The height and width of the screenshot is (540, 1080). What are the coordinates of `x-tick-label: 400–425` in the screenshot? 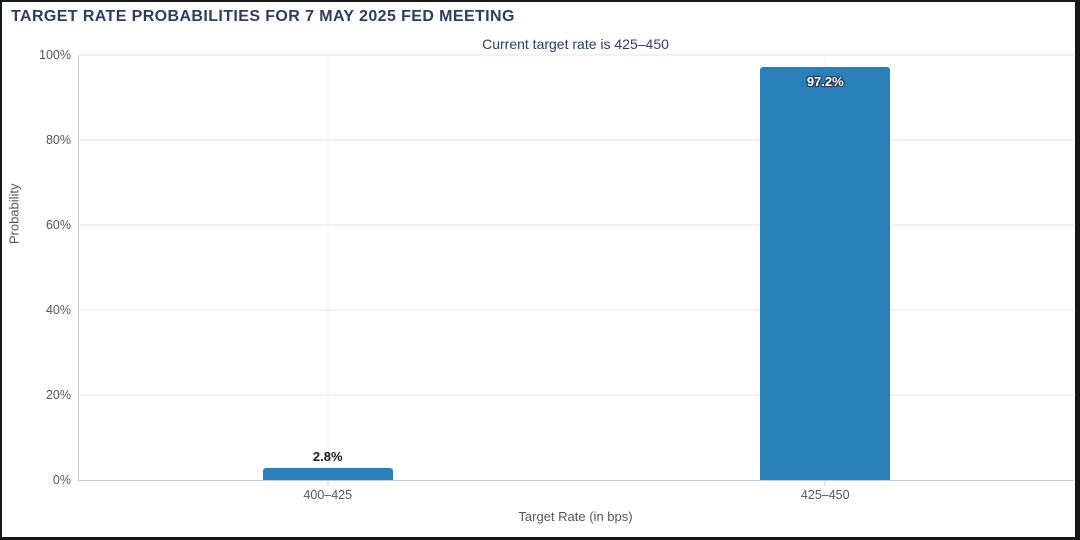 It's located at (328, 495).